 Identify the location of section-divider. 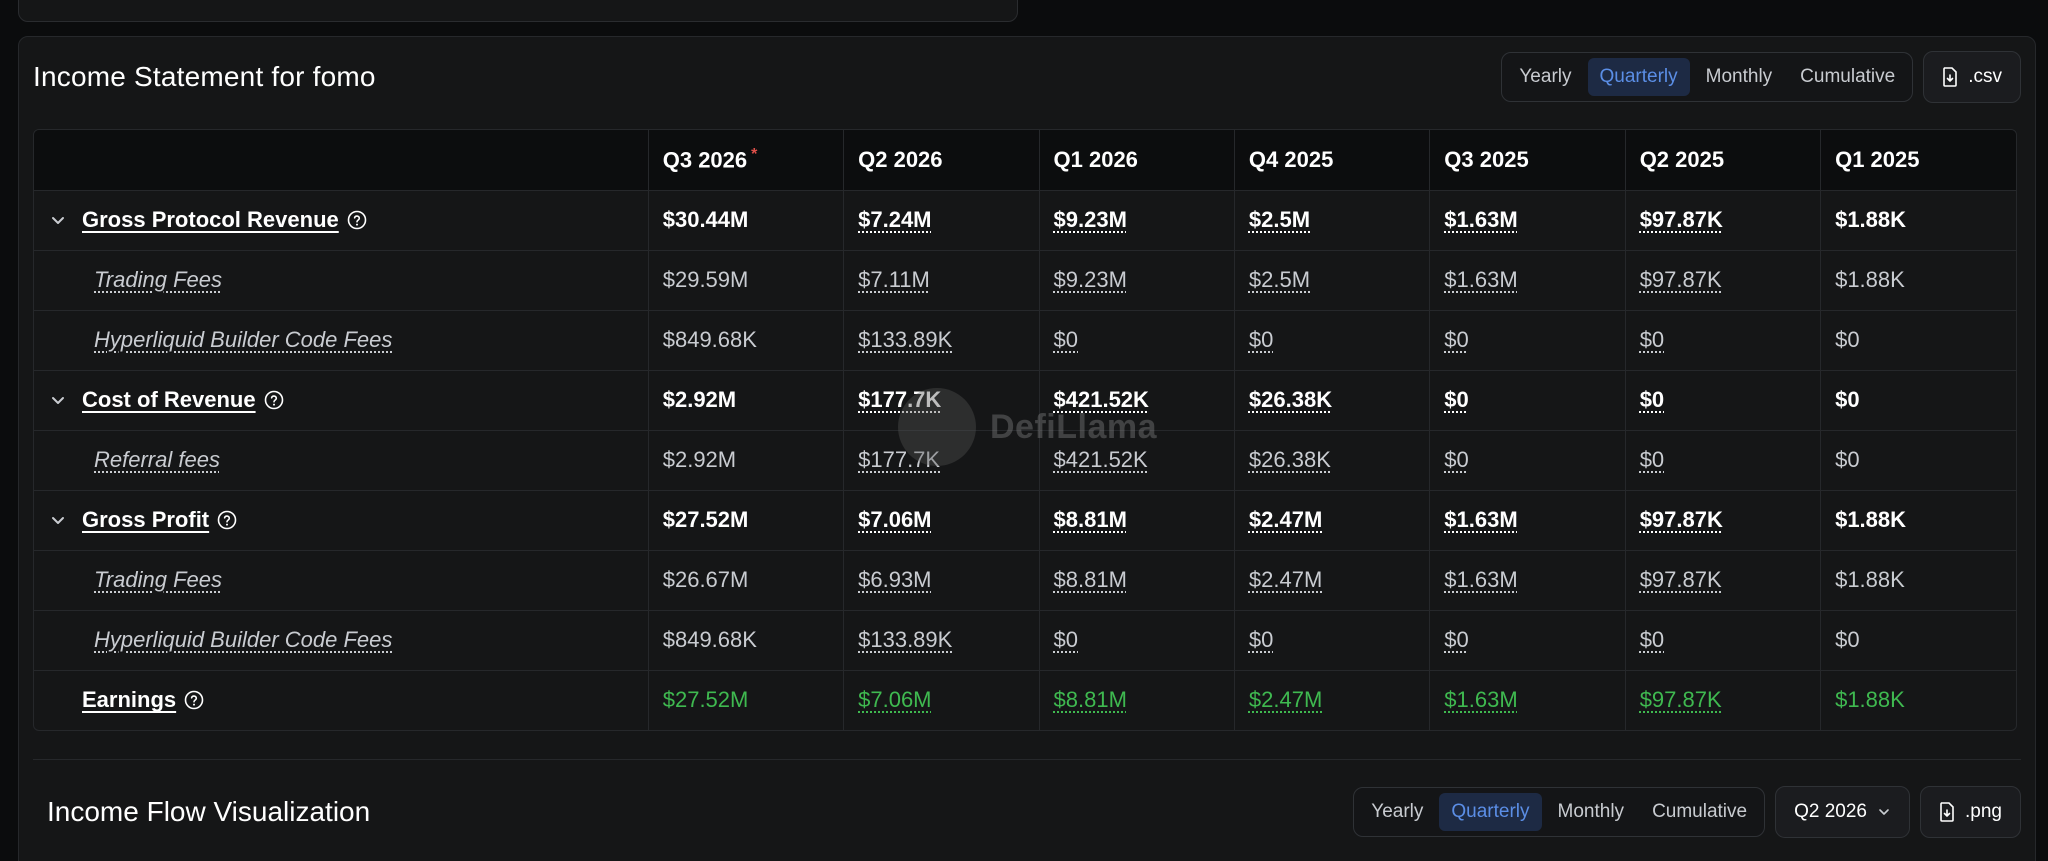
(1027, 759).